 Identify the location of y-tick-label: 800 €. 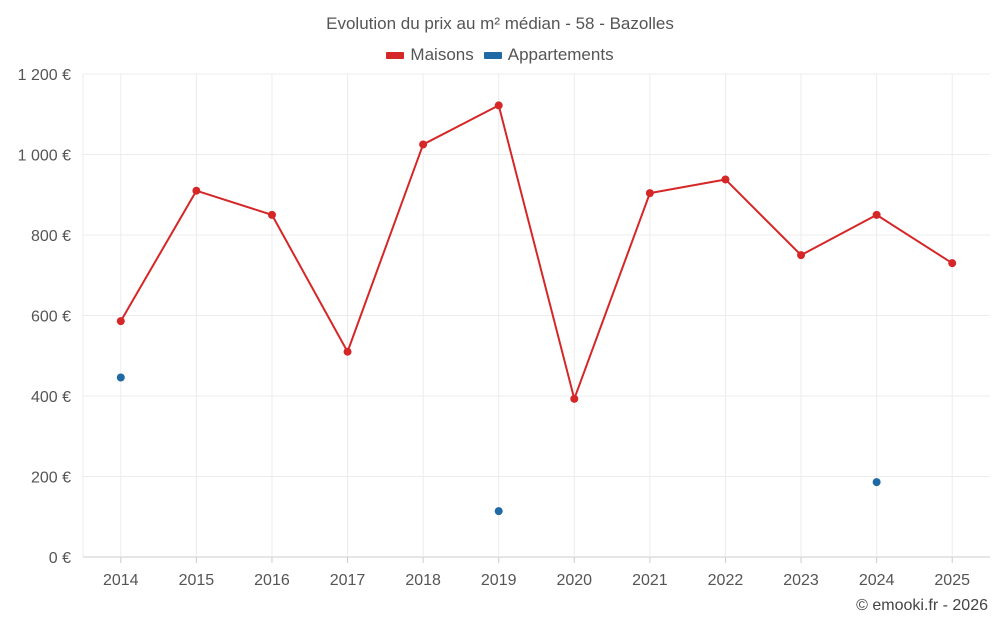
(51, 236).